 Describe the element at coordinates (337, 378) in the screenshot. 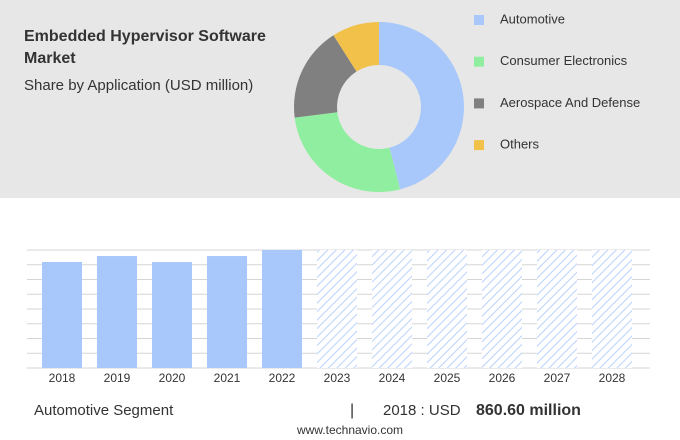

I see `x-tick-label: 2023` at that location.